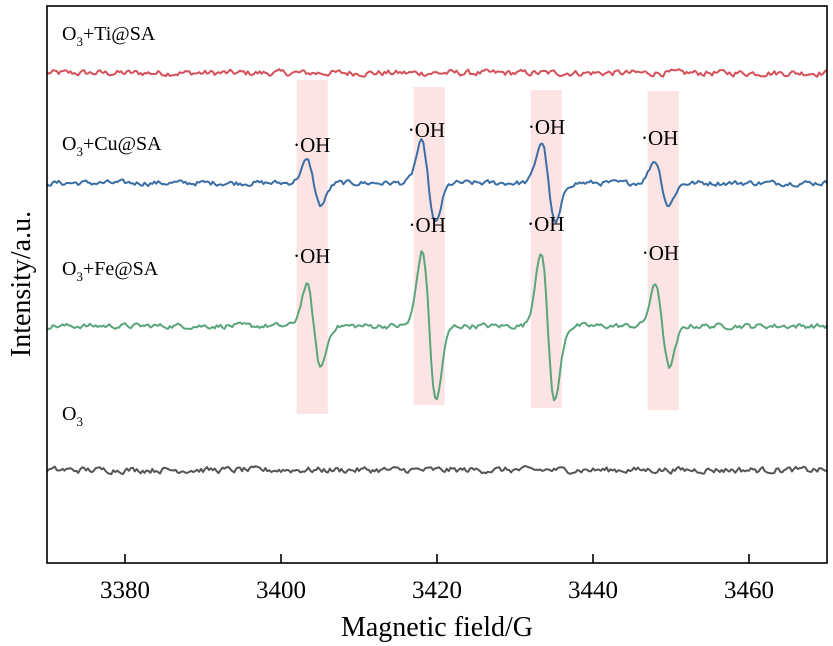 The image size is (833, 646). I want to click on x-tick-label: 3460, so click(749, 590).